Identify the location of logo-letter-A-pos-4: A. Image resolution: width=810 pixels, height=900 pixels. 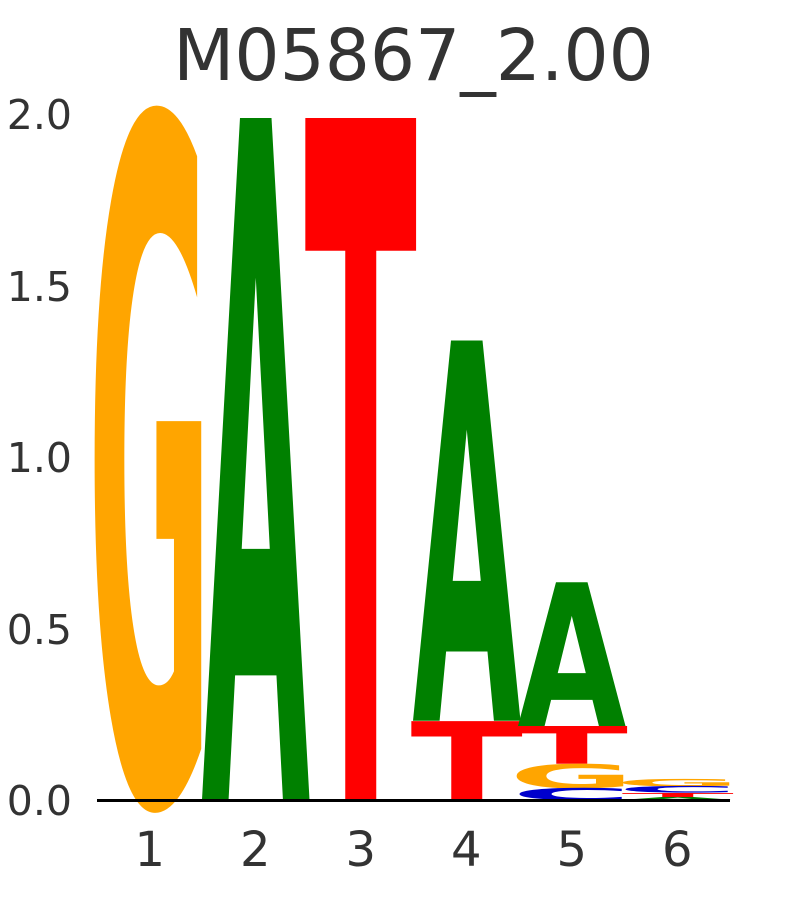
(467, 542).